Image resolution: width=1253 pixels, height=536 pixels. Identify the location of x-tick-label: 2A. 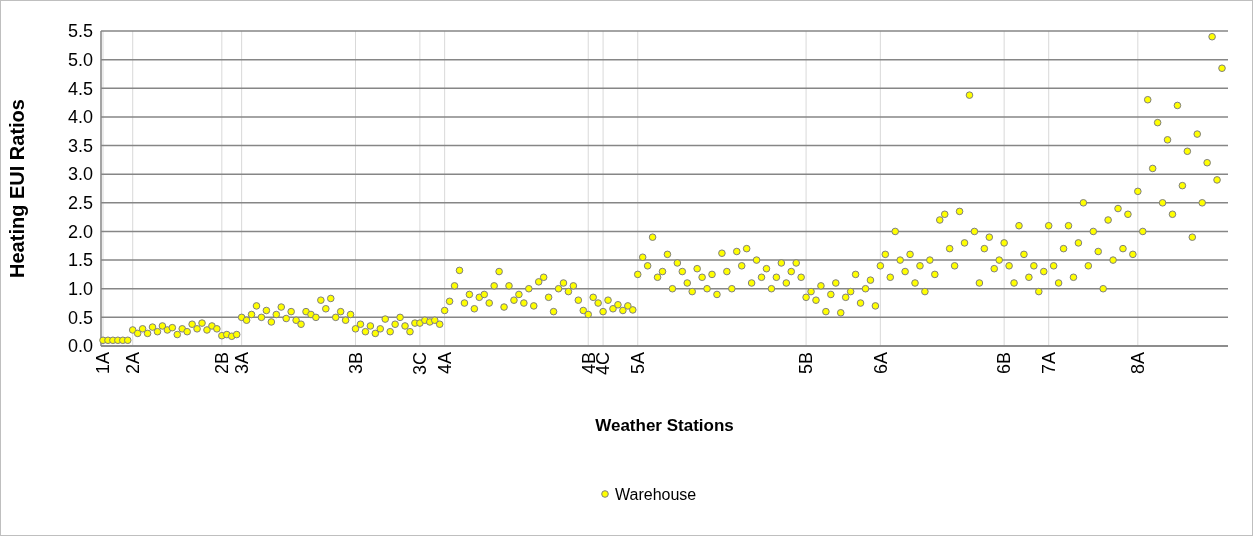
(133, 363).